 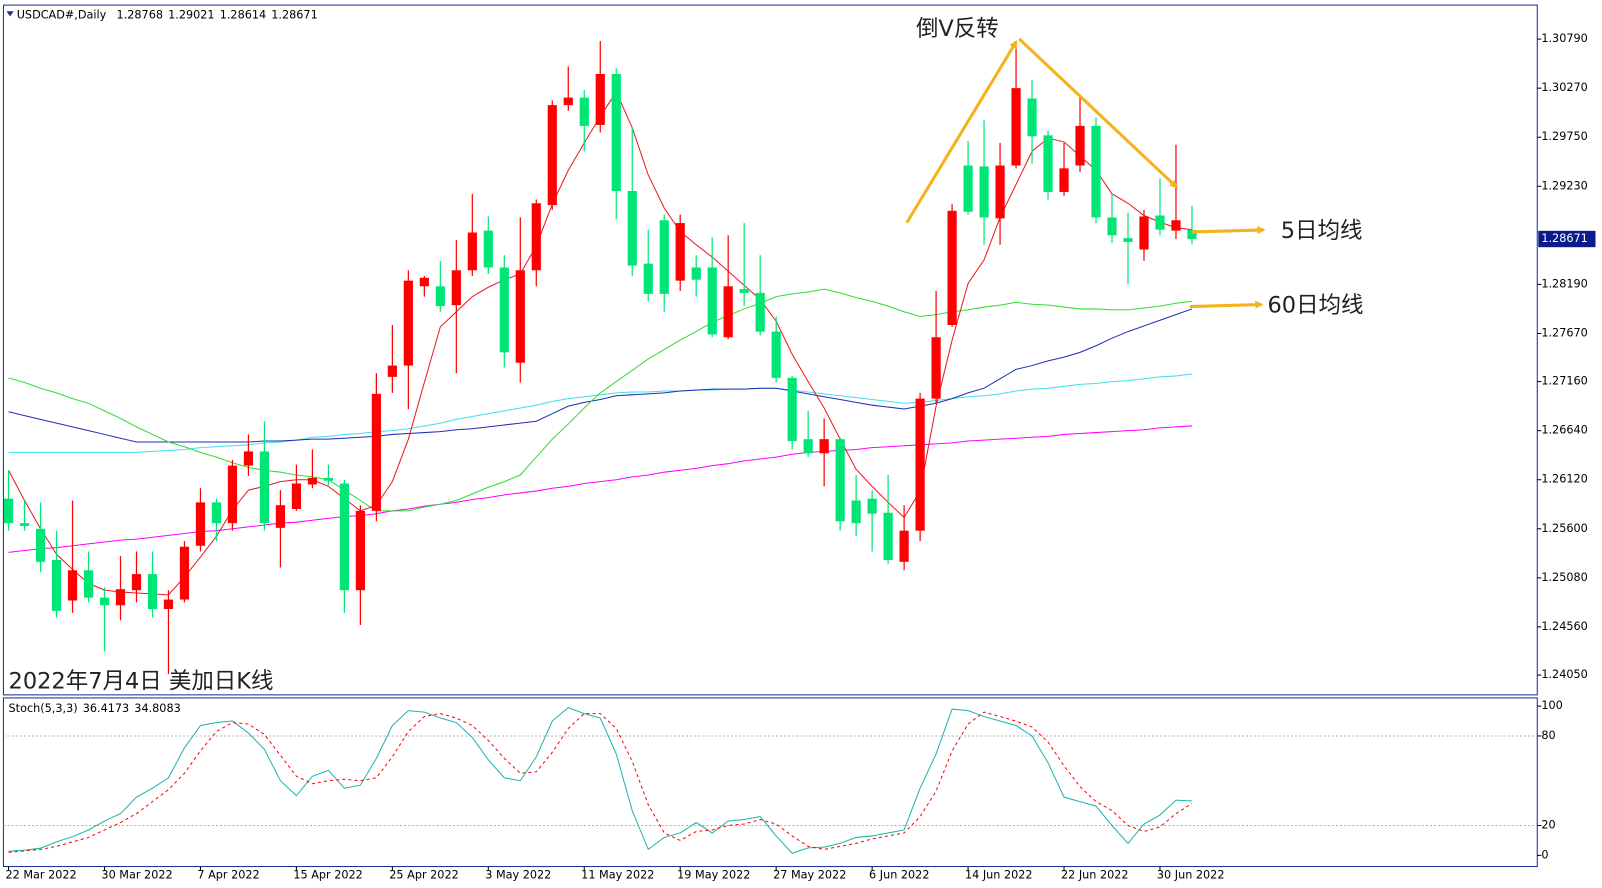 What do you see at coordinates (1544, 854) in the screenshot?
I see `y-tick-label: 0` at bounding box center [1544, 854].